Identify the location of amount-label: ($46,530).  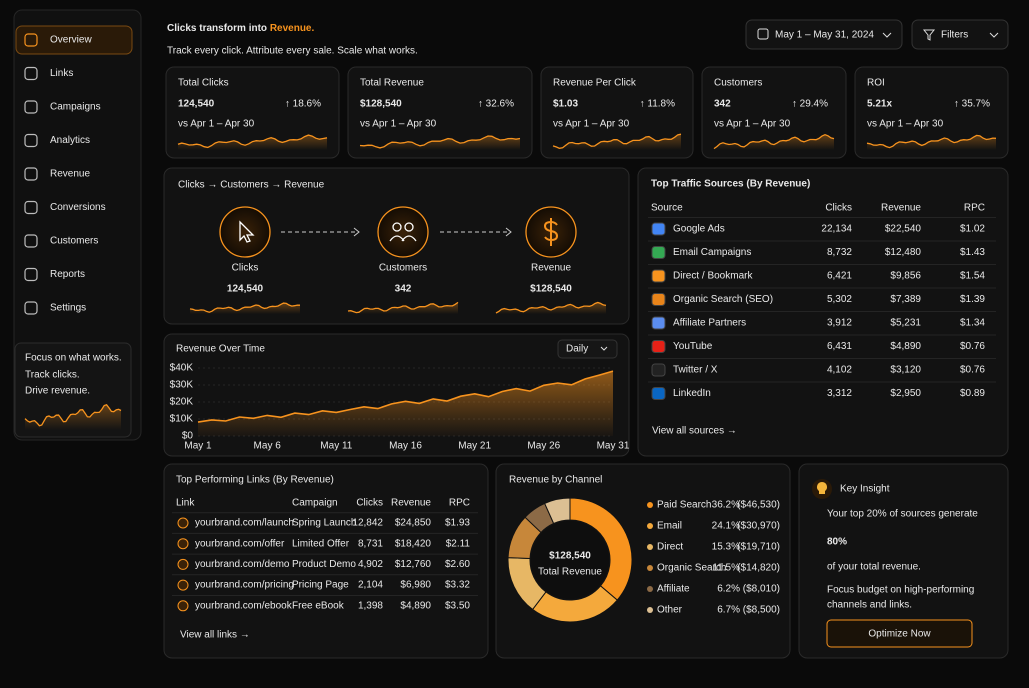
(758, 505).